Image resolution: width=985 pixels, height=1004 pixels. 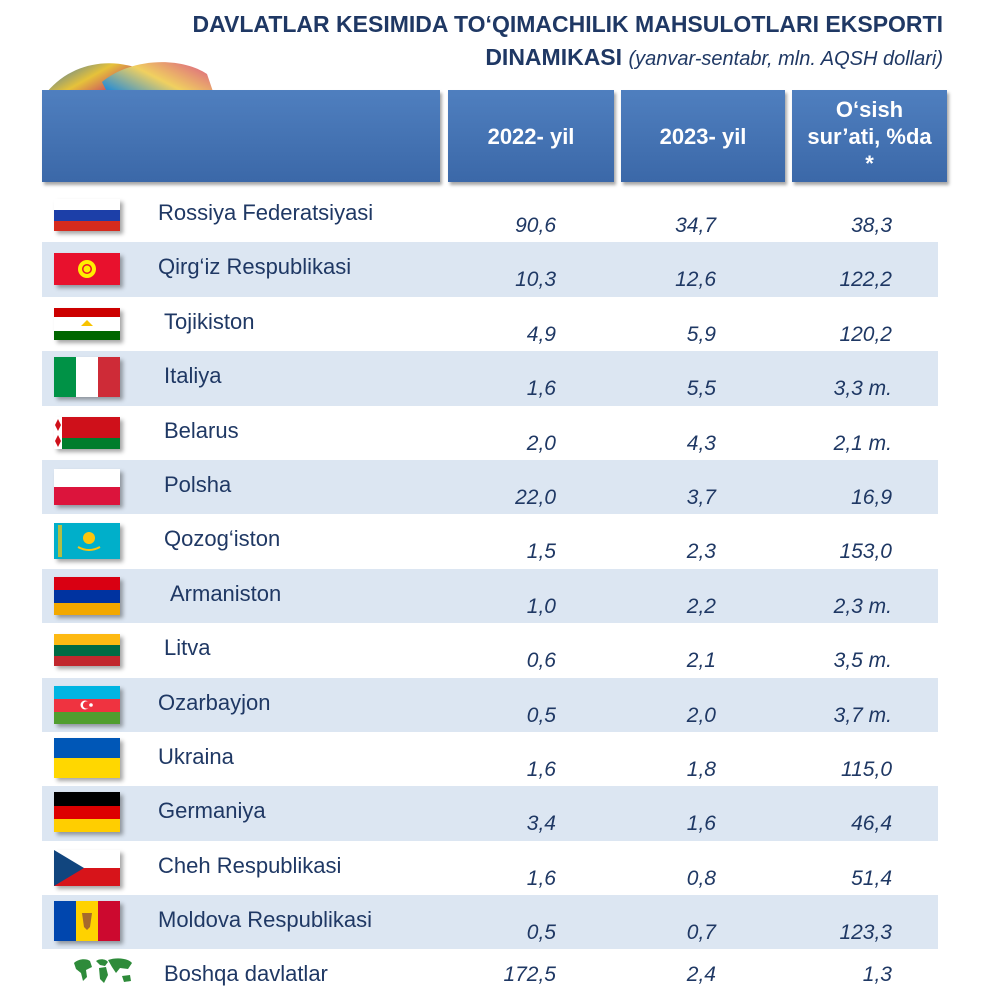 What do you see at coordinates (490, 704) in the screenshot?
I see `table-row: Ozarbayjon 0,5 2,0 3,7 m.` at bounding box center [490, 704].